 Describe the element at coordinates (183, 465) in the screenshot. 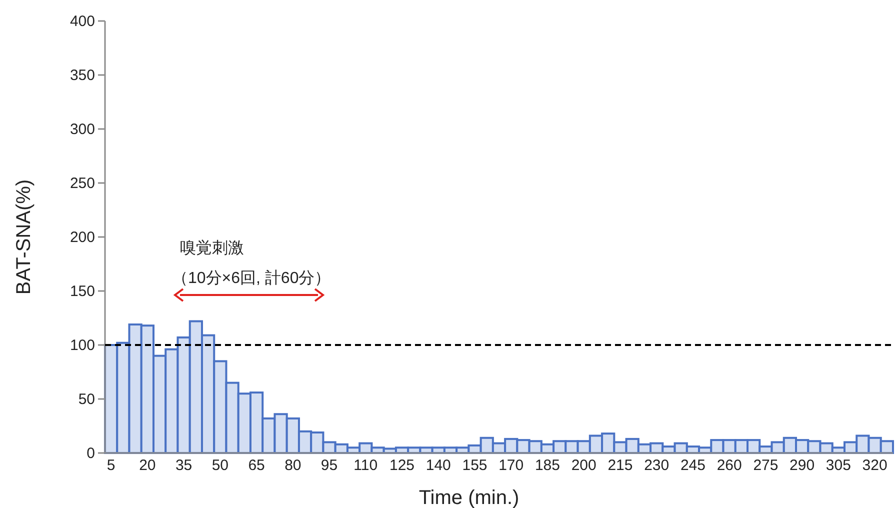

I see `x-tick-label: 35` at that location.